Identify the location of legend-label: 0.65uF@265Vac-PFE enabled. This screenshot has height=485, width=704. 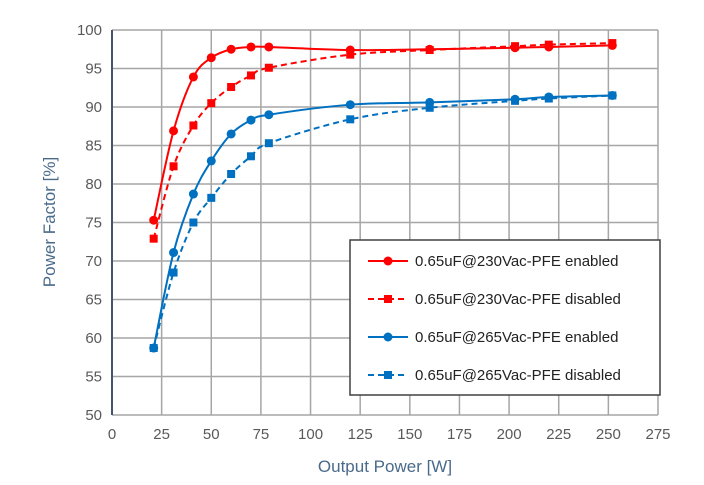
(516, 337).